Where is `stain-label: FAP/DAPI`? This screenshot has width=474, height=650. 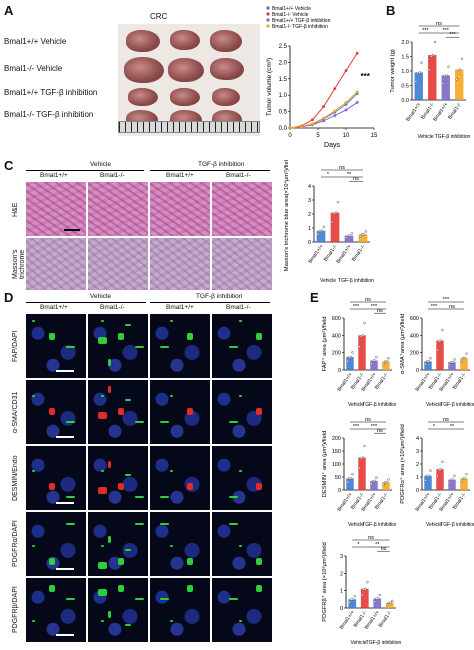 stain-label: FAP/DAPI is located at coordinates (15, 346).